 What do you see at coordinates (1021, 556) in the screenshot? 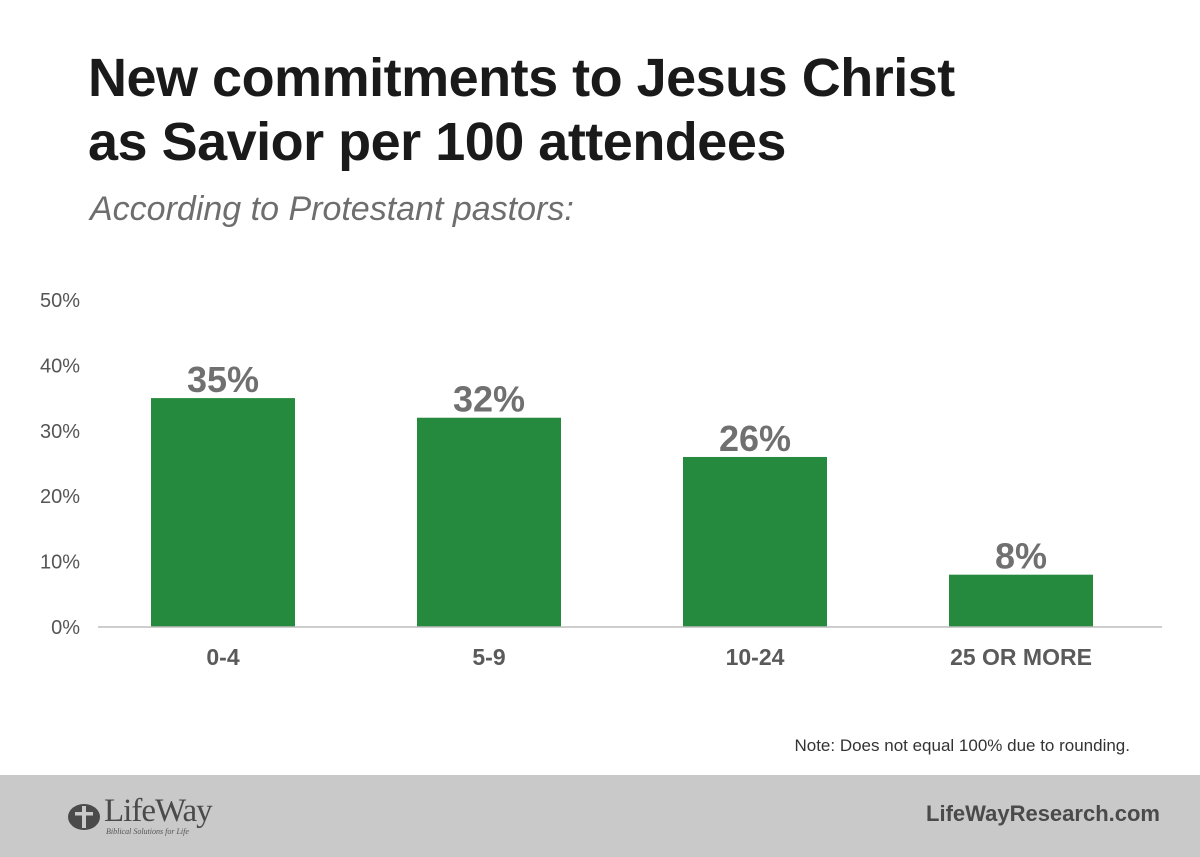
I see `data-label: 8%` at bounding box center [1021, 556].